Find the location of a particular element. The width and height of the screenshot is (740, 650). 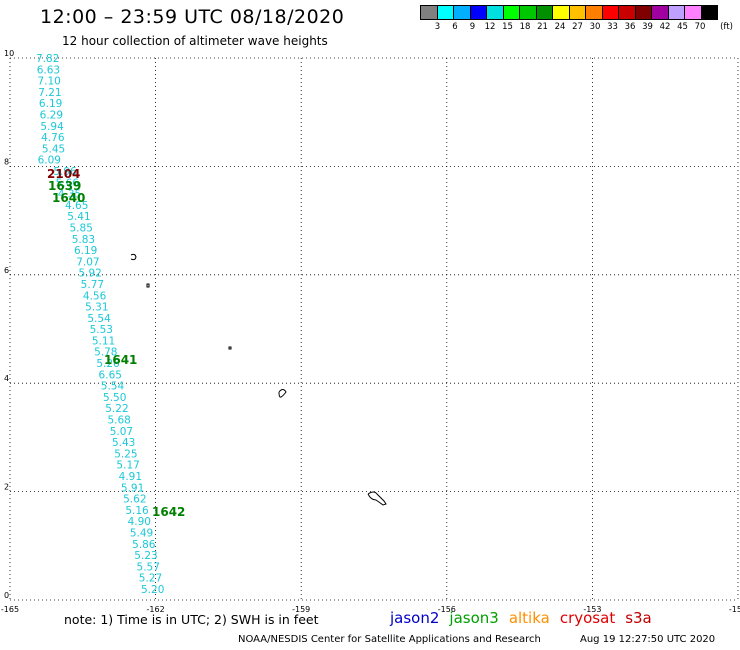

swh-value: 7.82 is located at coordinates (47, 59).